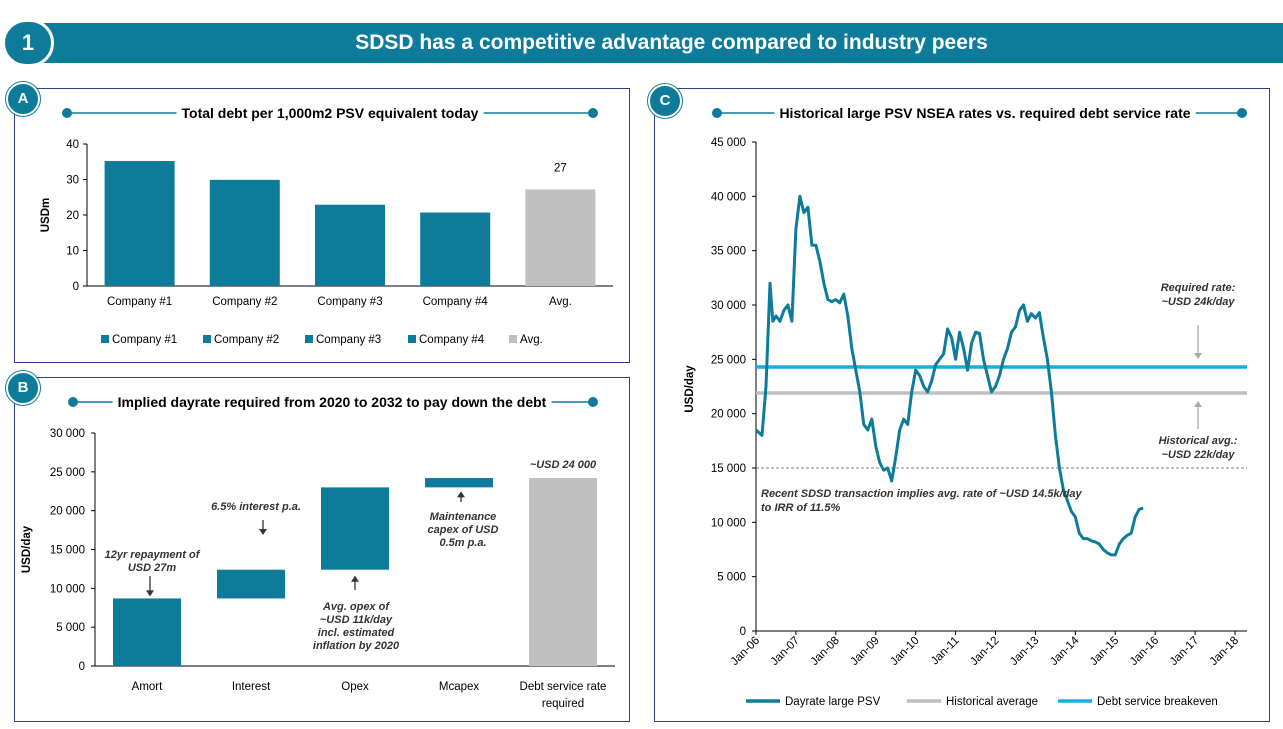 The image size is (1283, 729). I want to click on chart-b-title-bg, so click(332, 402).